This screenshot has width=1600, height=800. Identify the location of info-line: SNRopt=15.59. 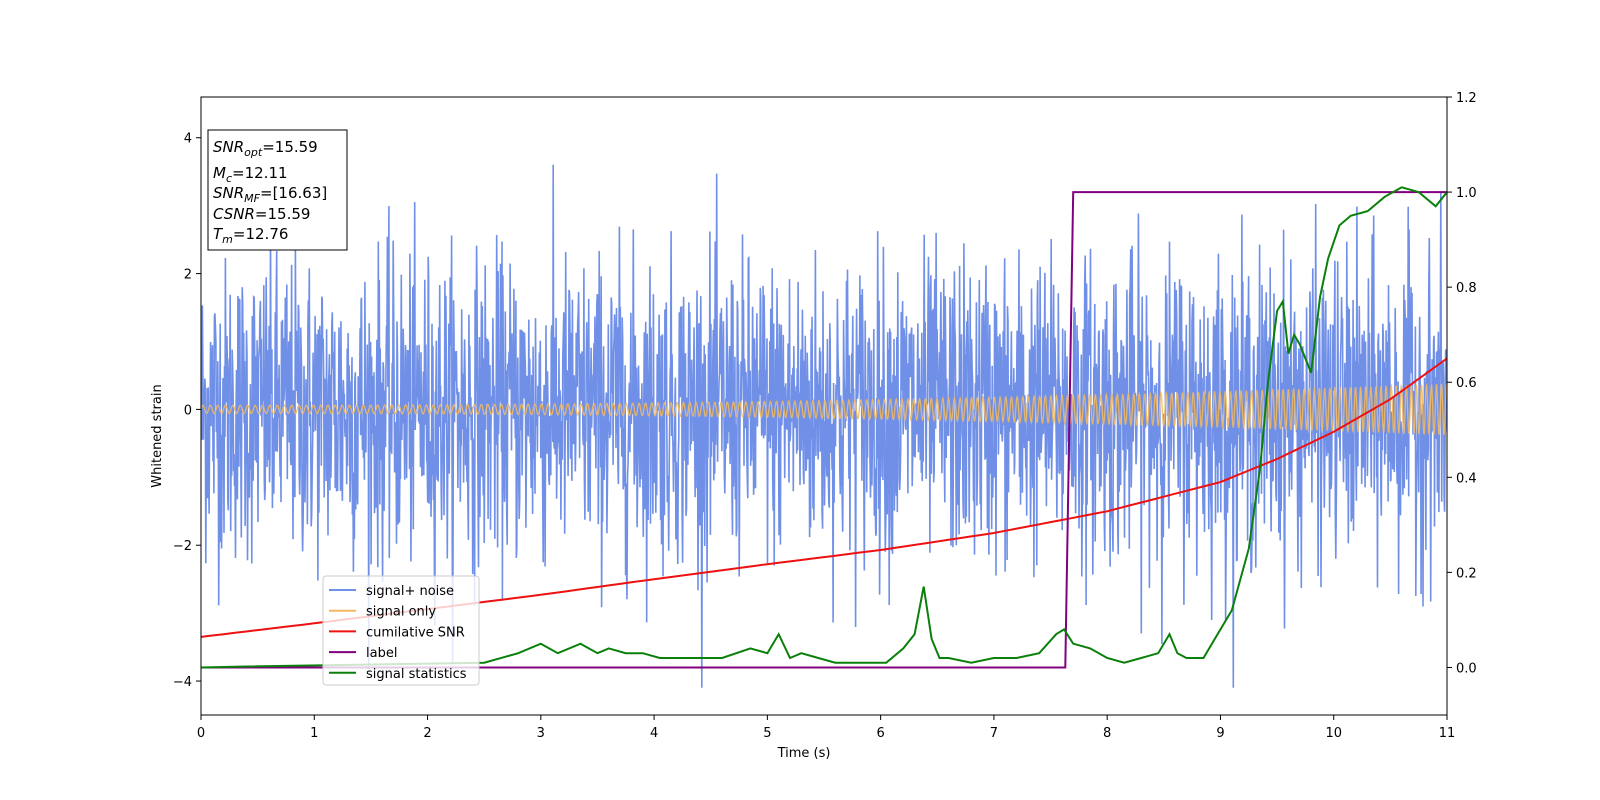
(265, 148).